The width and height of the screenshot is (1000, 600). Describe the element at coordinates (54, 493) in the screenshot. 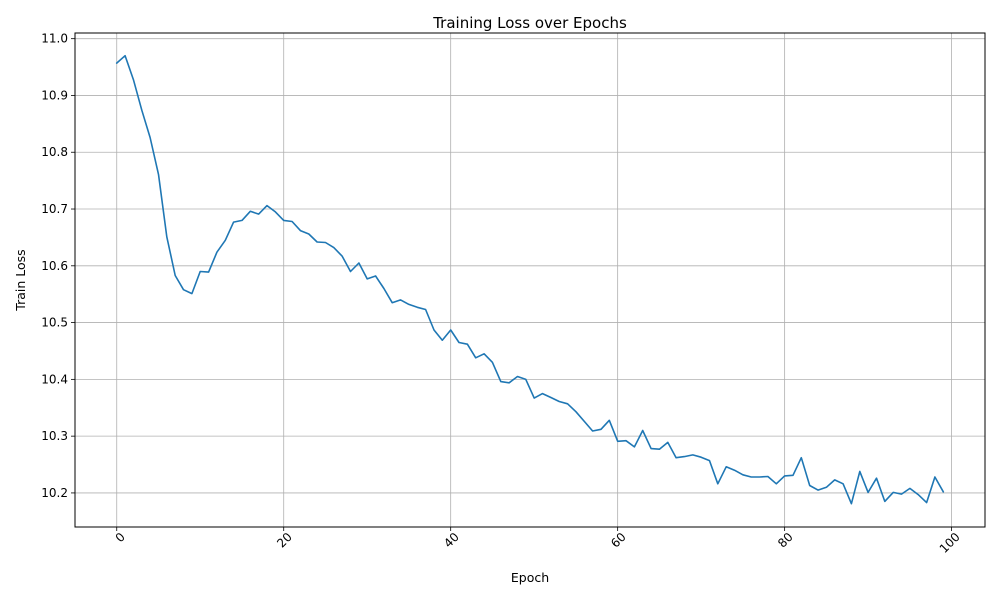

I see `y-tick-label: 10.2` at that location.